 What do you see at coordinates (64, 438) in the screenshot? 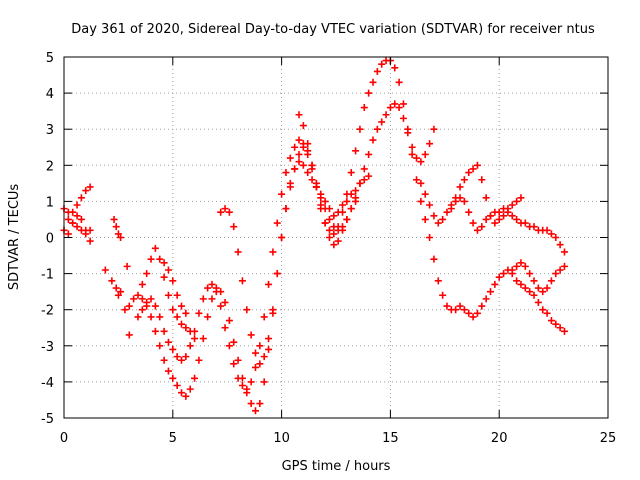
I see `x-tick-label: 0` at bounding box center [64, 438].